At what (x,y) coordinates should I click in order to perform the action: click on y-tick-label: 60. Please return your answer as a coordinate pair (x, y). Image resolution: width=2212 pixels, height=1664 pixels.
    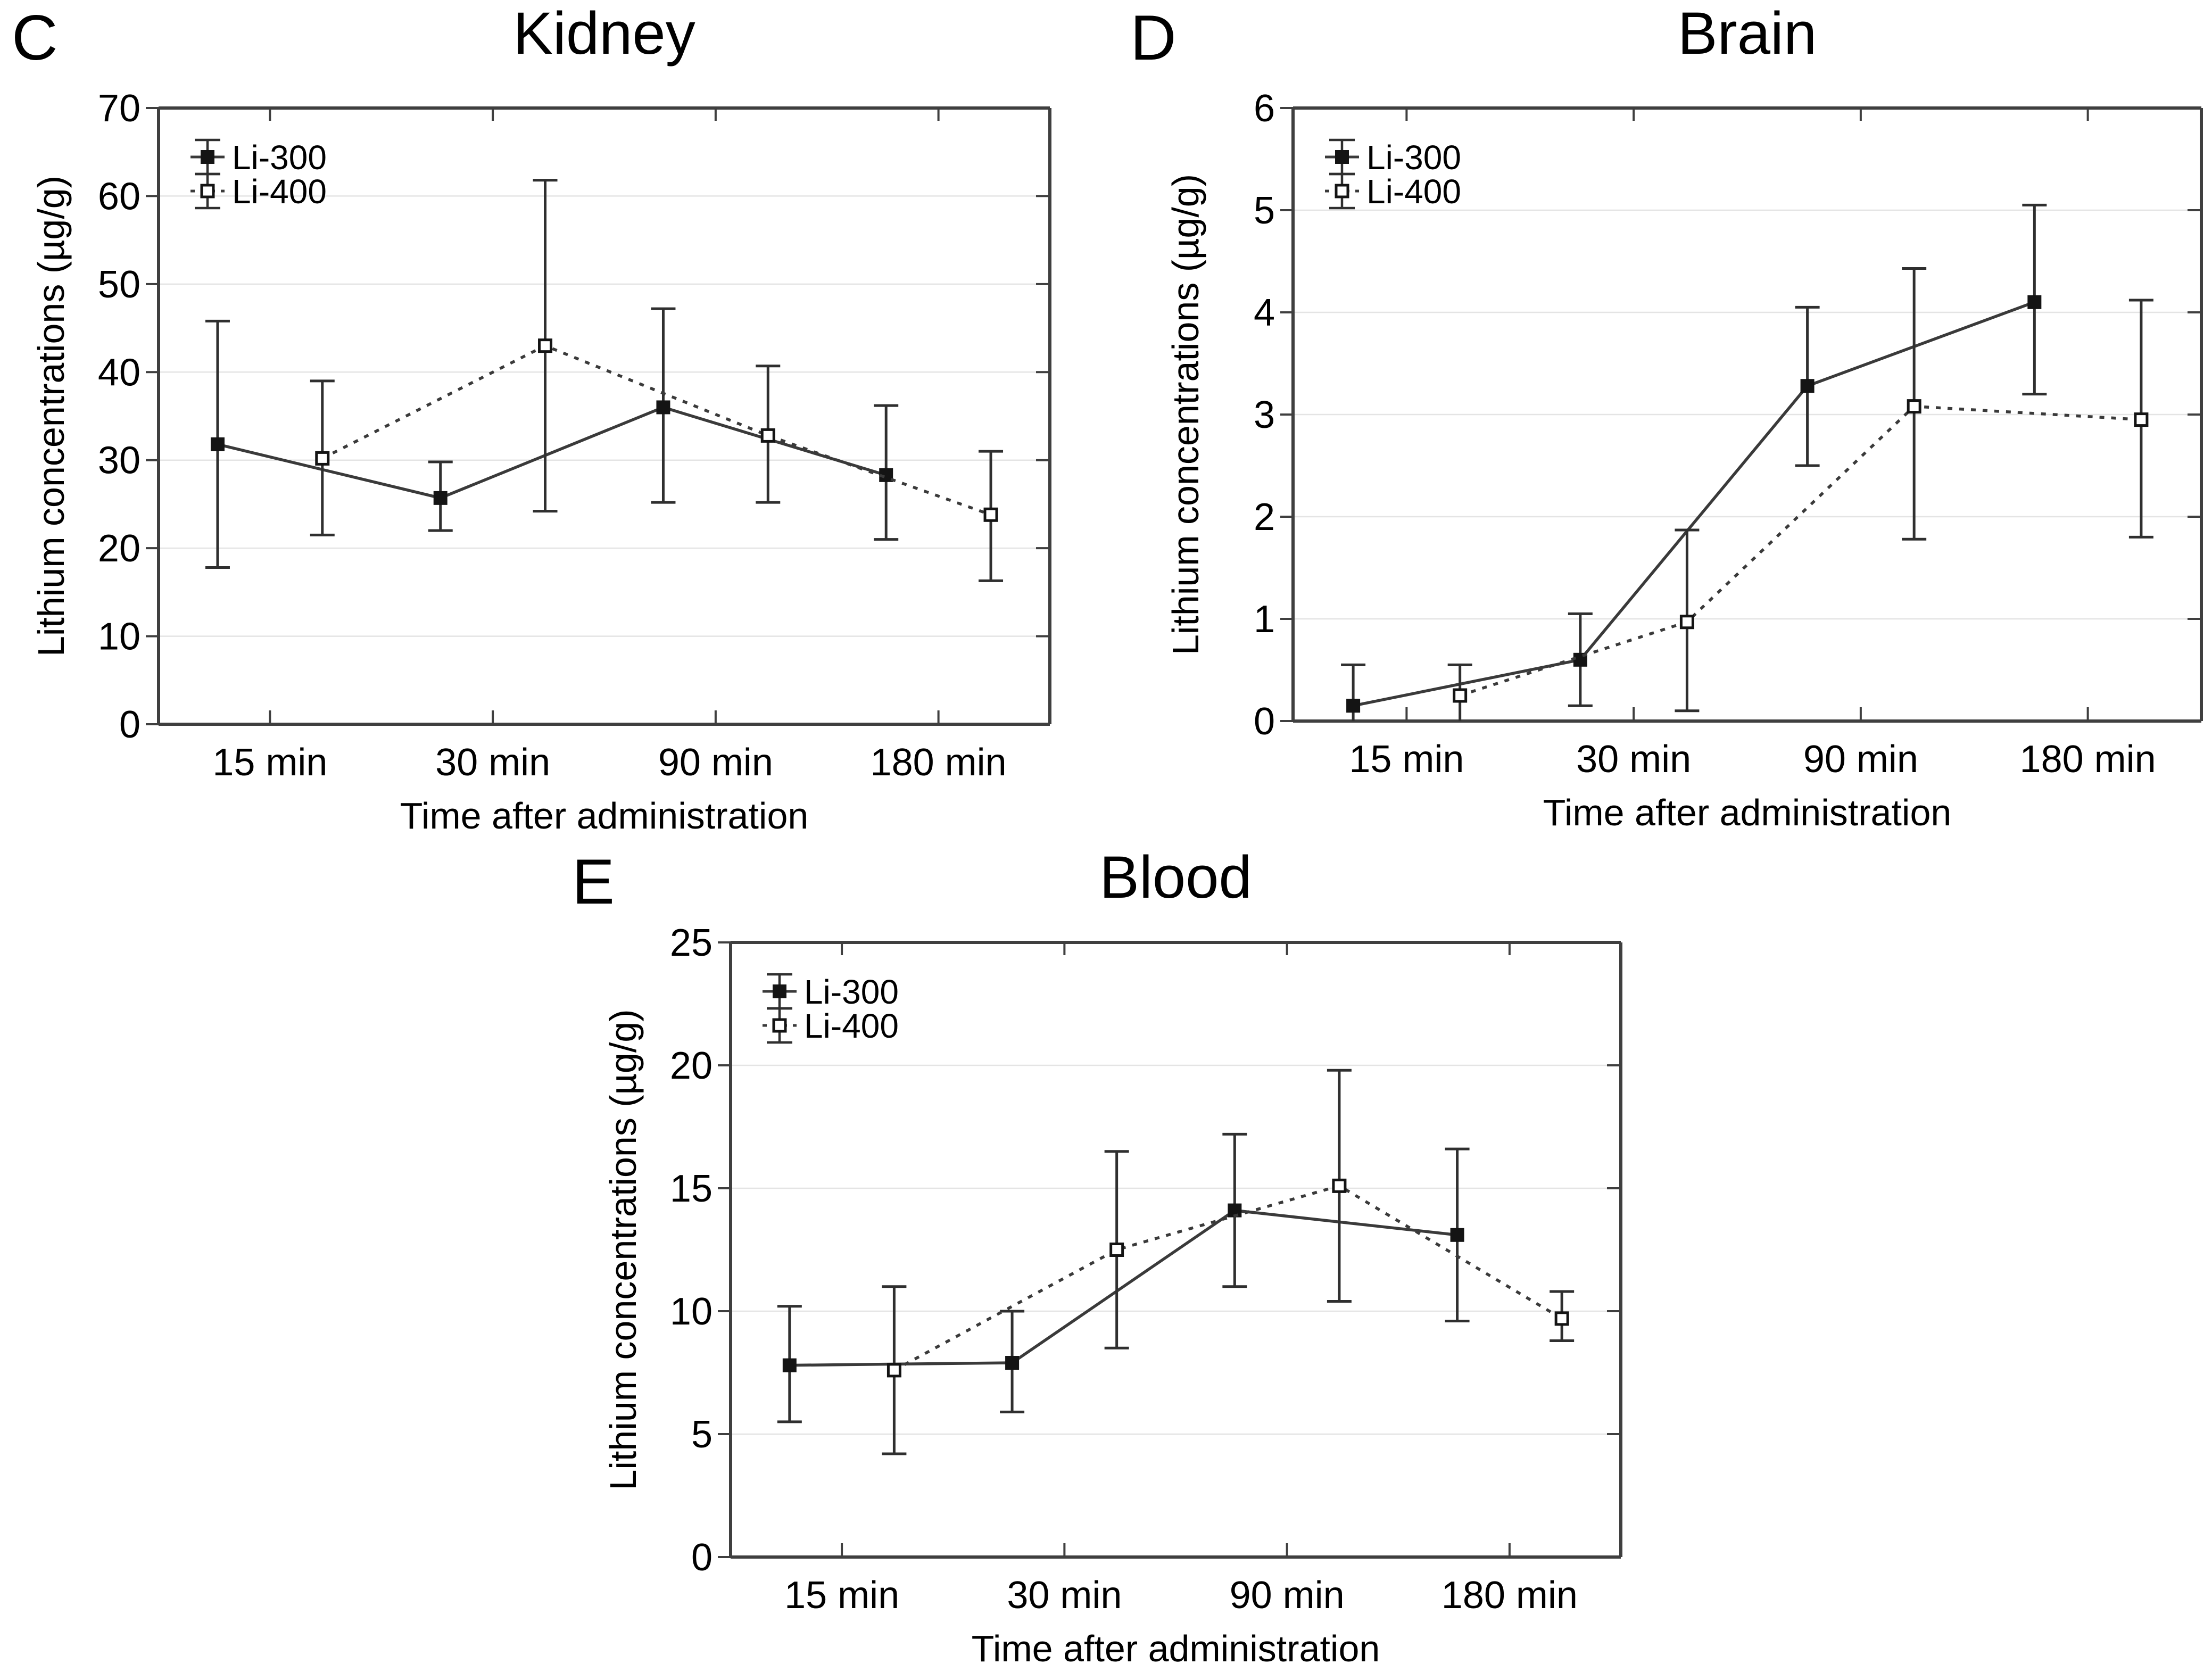
    Looking at the image, I should click on (119, 196).